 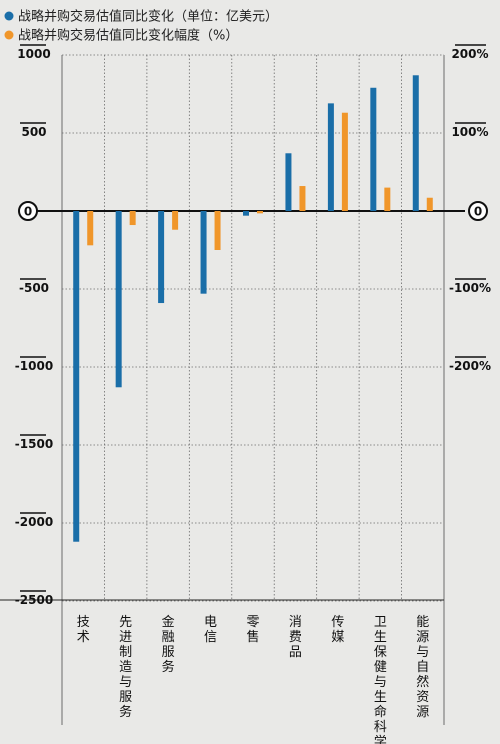 What do you see at coordinates (125, 667) in the screenshot?
I see `category-label-1: 先进制造与服务` at bounding box center [125, 667].